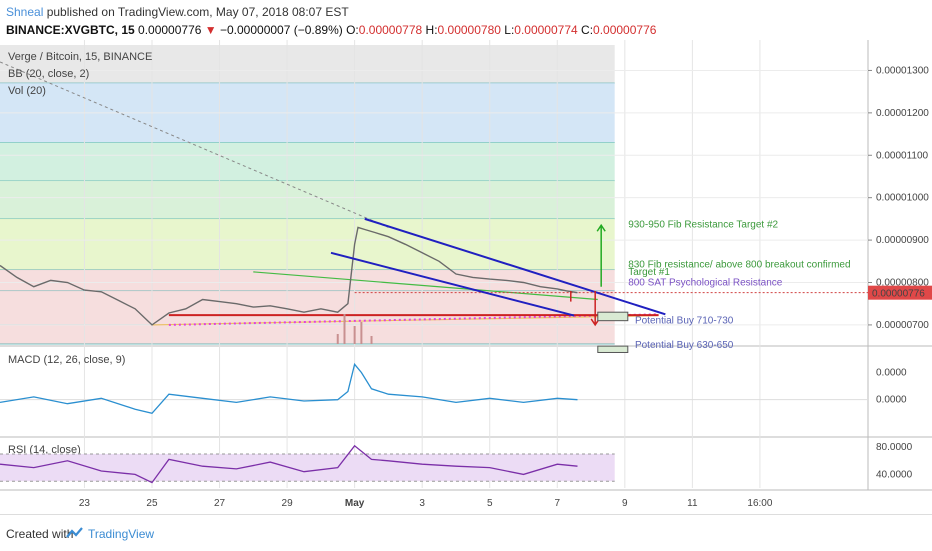 The width and height of the screenshot is (932, 551). I want to click on rsi-line, so click(289, 464).